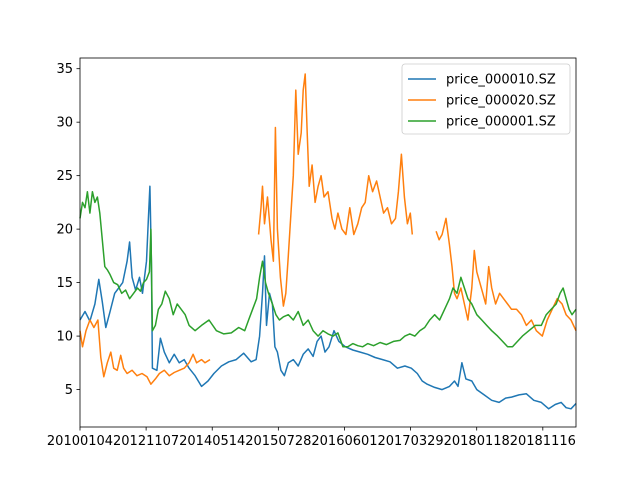 Image resolution: width=640 pixels, height=484 pixels. Describe the element at coordinates (543, 441) in the screenshot. I see `x-tick-label: 20181116` at that location.